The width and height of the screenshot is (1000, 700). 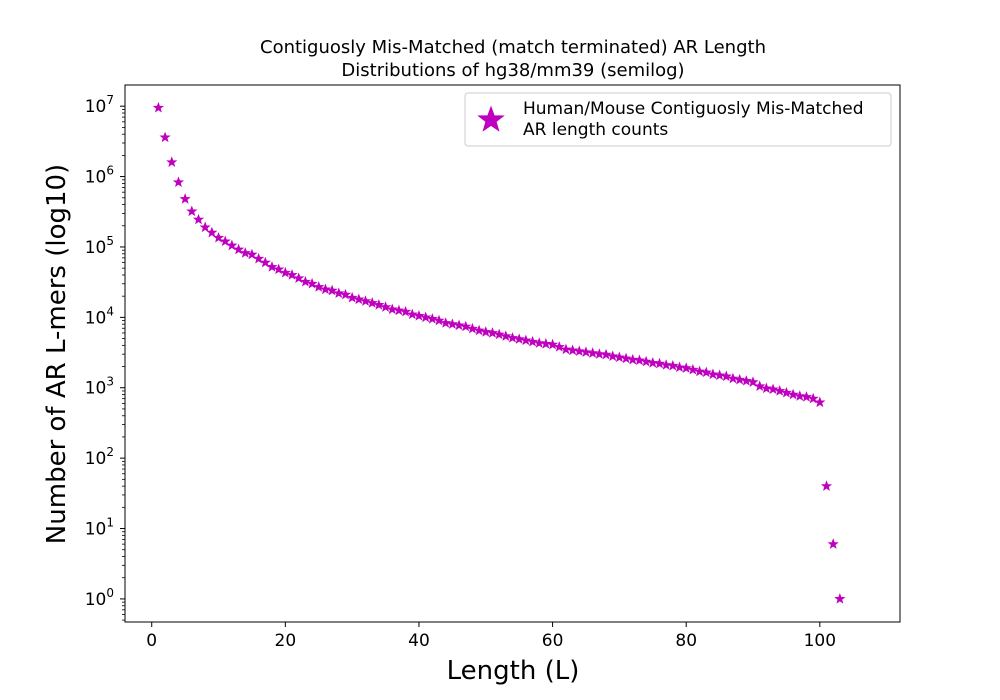 What do you see at coordinates (595, 130) in the screenshot?
I see `legend-label-line-2: AR length counts` at bounding box center [595, 130].